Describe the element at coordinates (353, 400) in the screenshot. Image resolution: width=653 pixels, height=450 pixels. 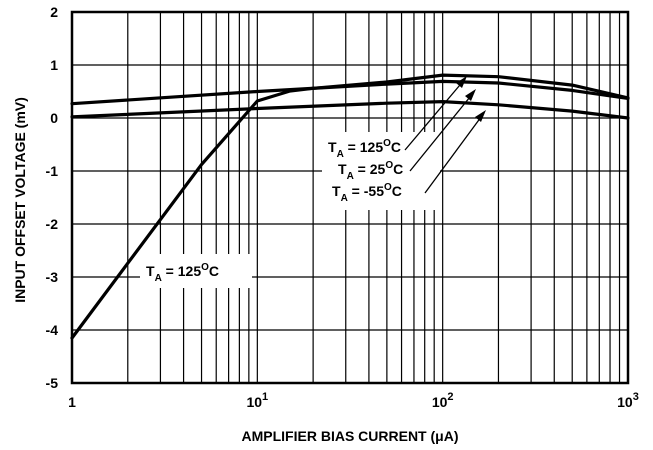
I see `x-tick-labels: 1 10¹ 10² 10³` at that location.